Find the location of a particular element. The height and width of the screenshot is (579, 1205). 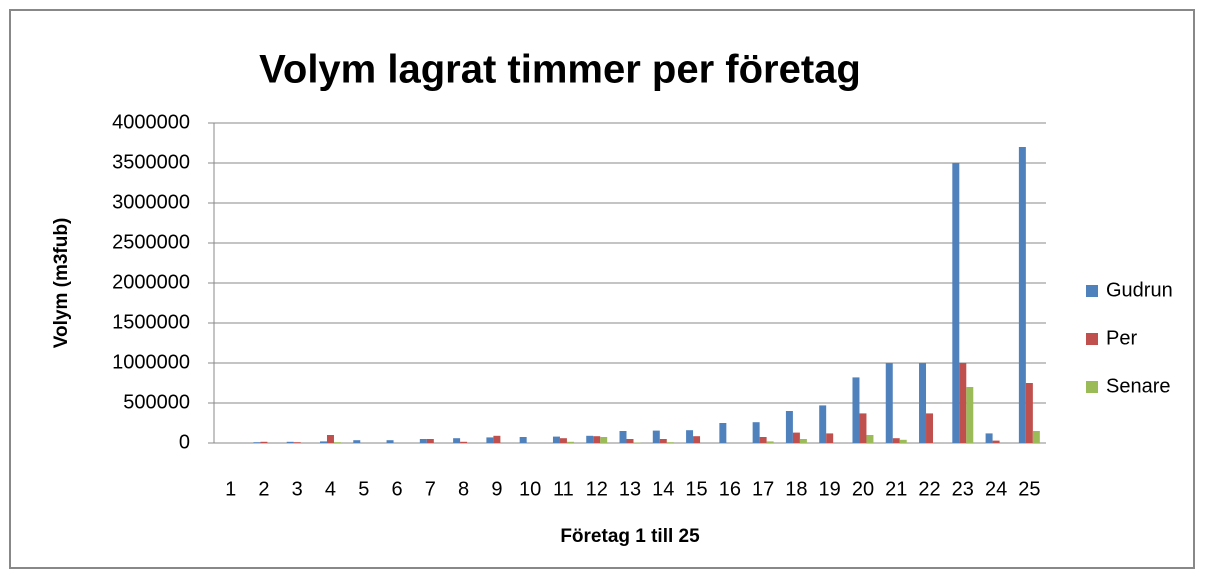

y-tick-label: 3000000 is located at coordinates (151, 202).